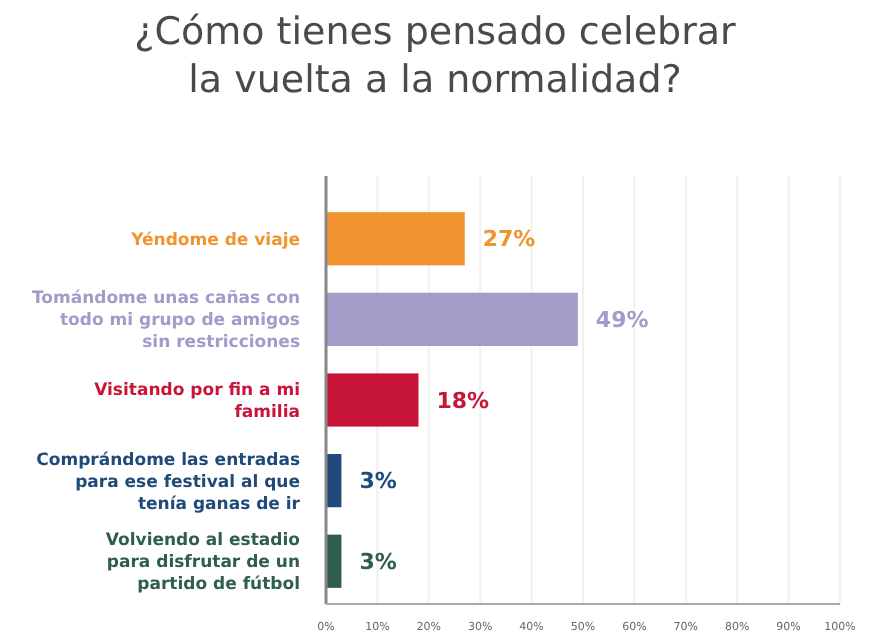 This screenshot has width=870, height=644. Describe the element at coordinates (215, 240) in the screenshot. I see `y-tick-label: Yéndome de viaje` at that location.